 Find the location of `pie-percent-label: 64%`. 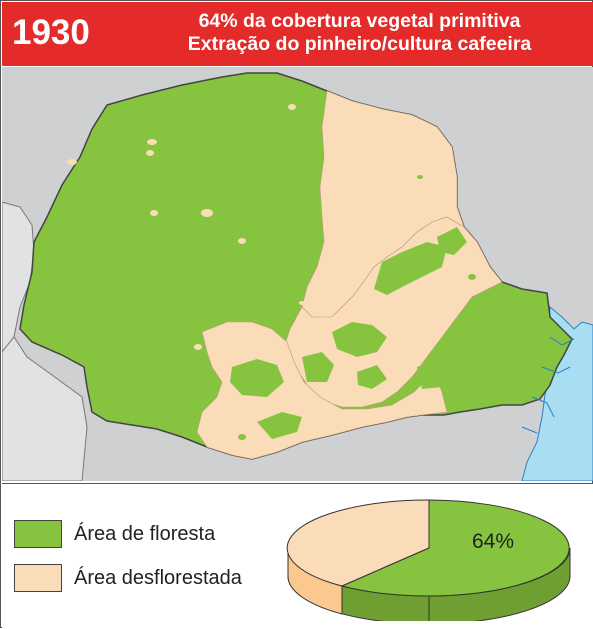

pie-percent-label: 64% is located at coordinates (493, 541).